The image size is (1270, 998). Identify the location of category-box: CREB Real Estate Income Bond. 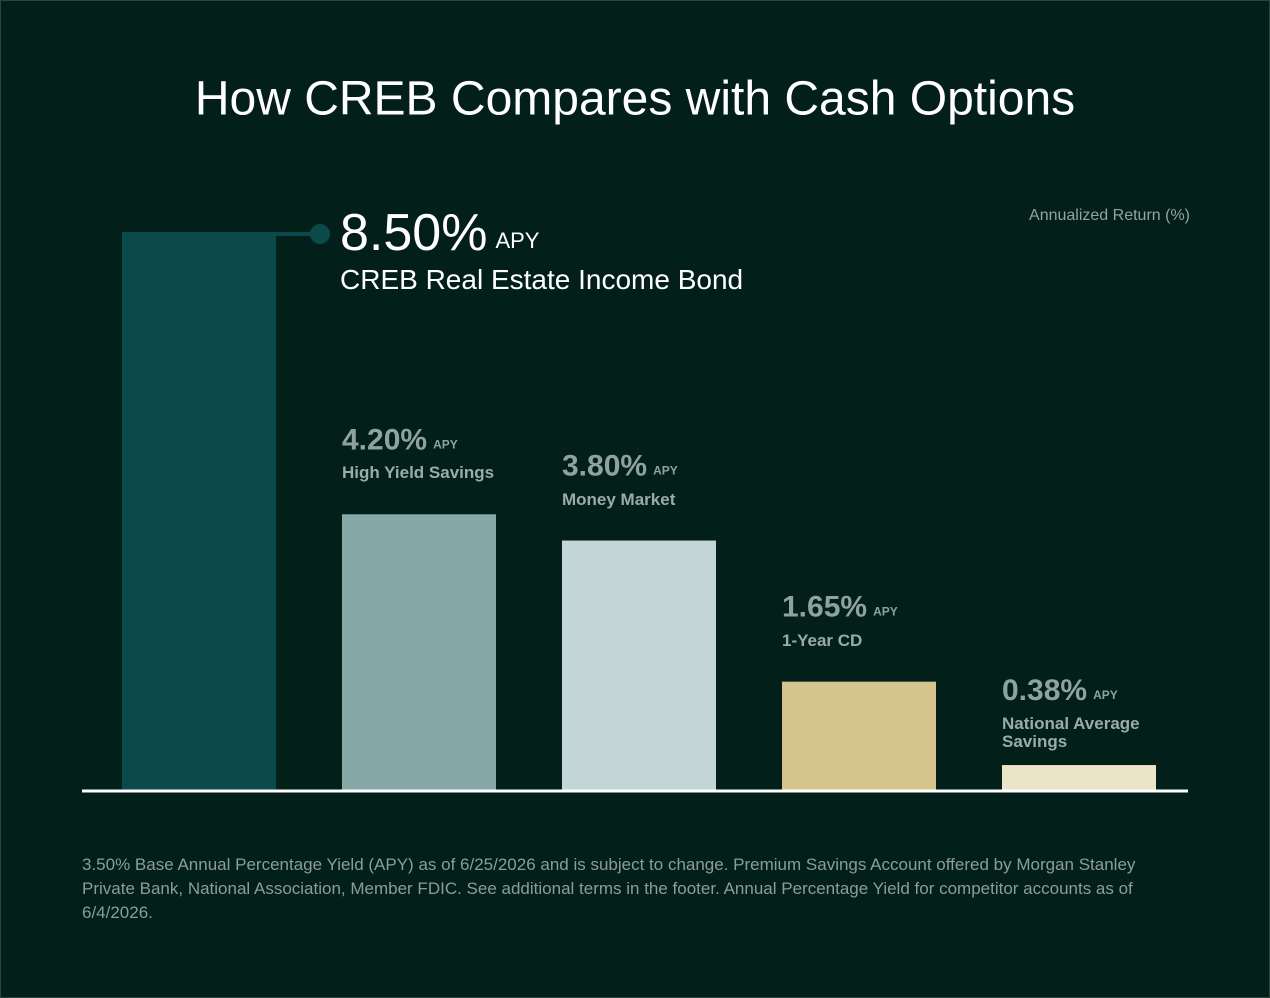
(542, 279).